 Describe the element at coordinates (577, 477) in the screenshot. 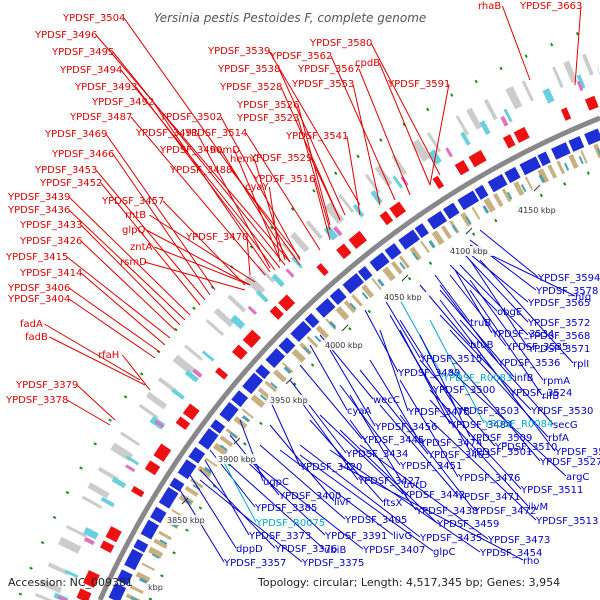

I see `gene-label-argc: argC` at that location.